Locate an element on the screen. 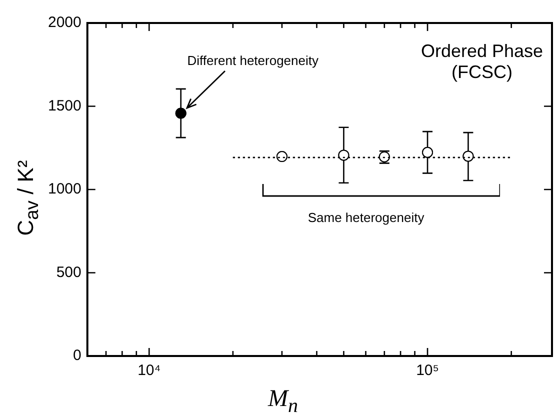  annotation: Different heterogeneity is located at coordinates (253, 60).